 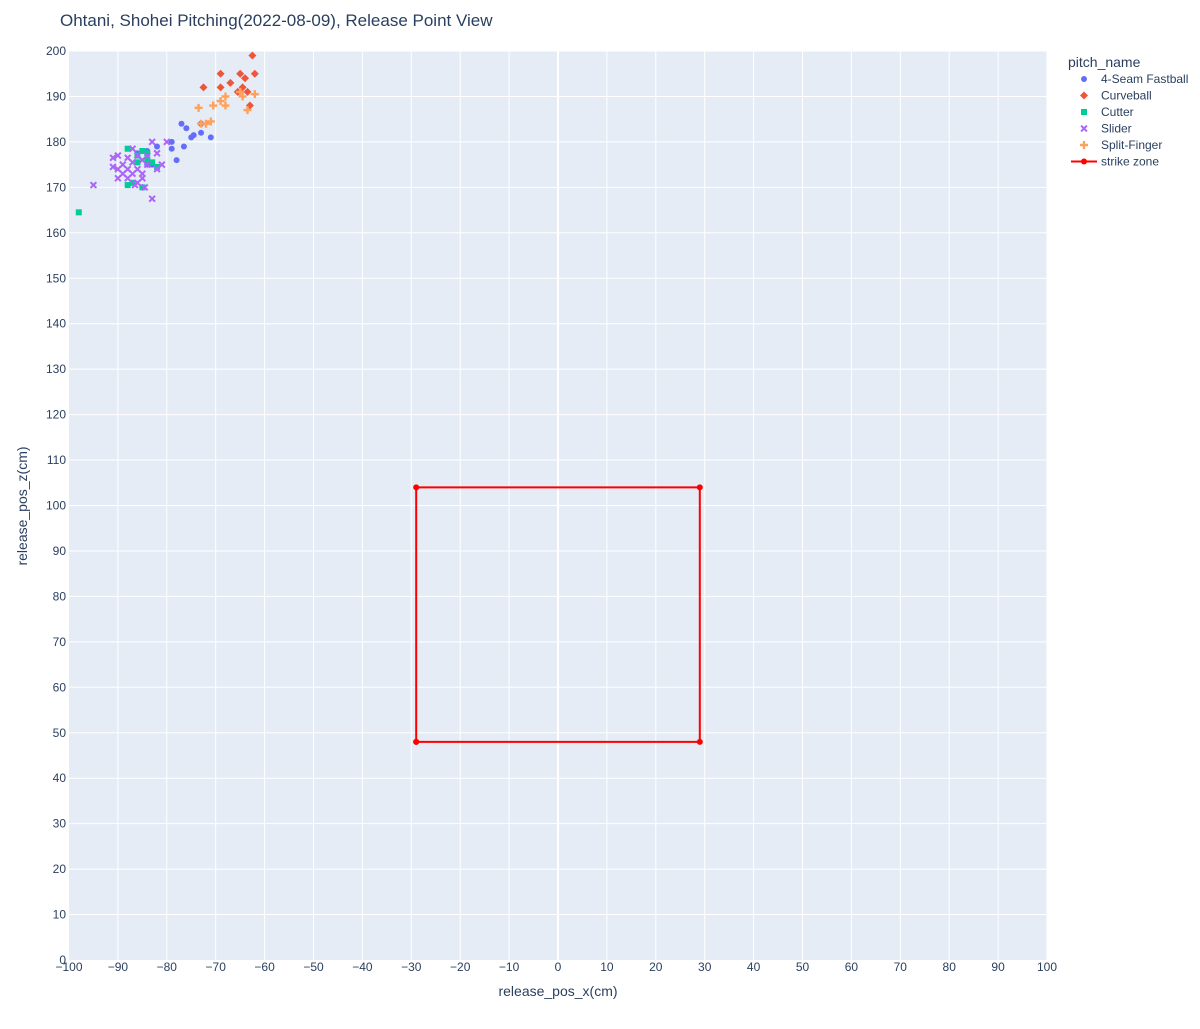 I want to click on legend-title: pitch_name, so click(x=1104, y=62).